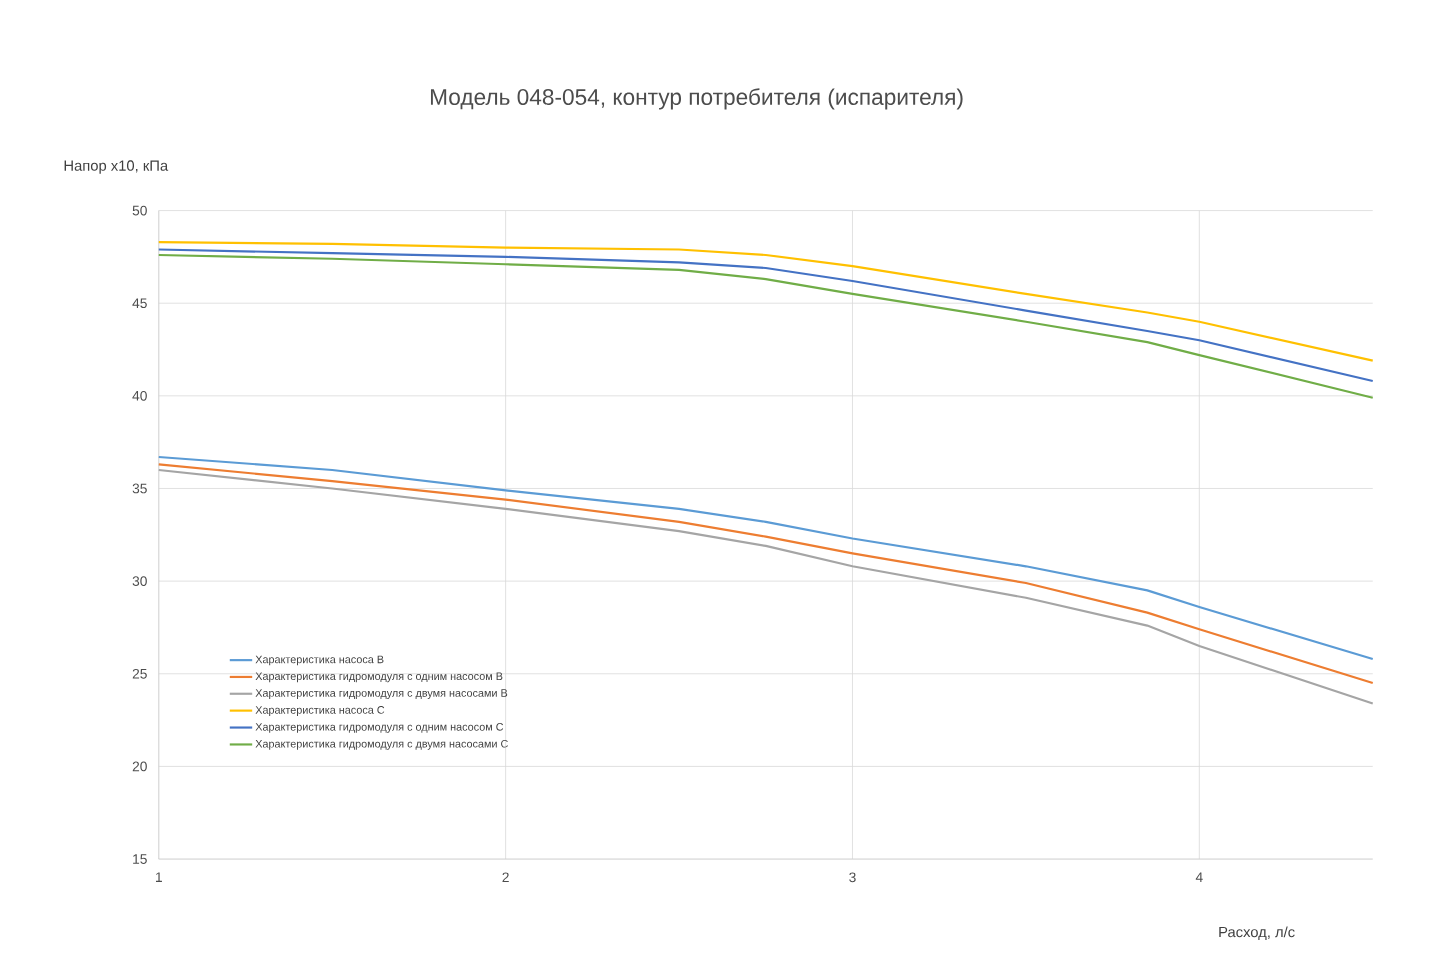  I want to click on x-tick-label: 3, so click(852, 877).